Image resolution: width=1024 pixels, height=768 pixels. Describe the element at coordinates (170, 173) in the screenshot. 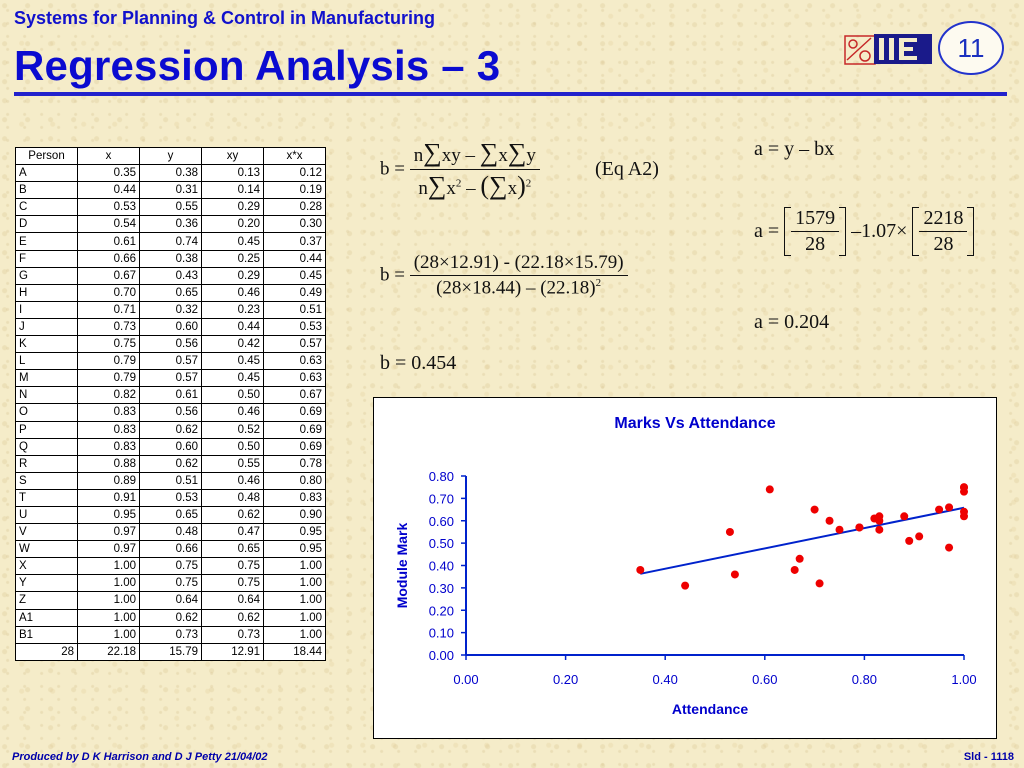

I see `value-cell: 0.38` at that location.